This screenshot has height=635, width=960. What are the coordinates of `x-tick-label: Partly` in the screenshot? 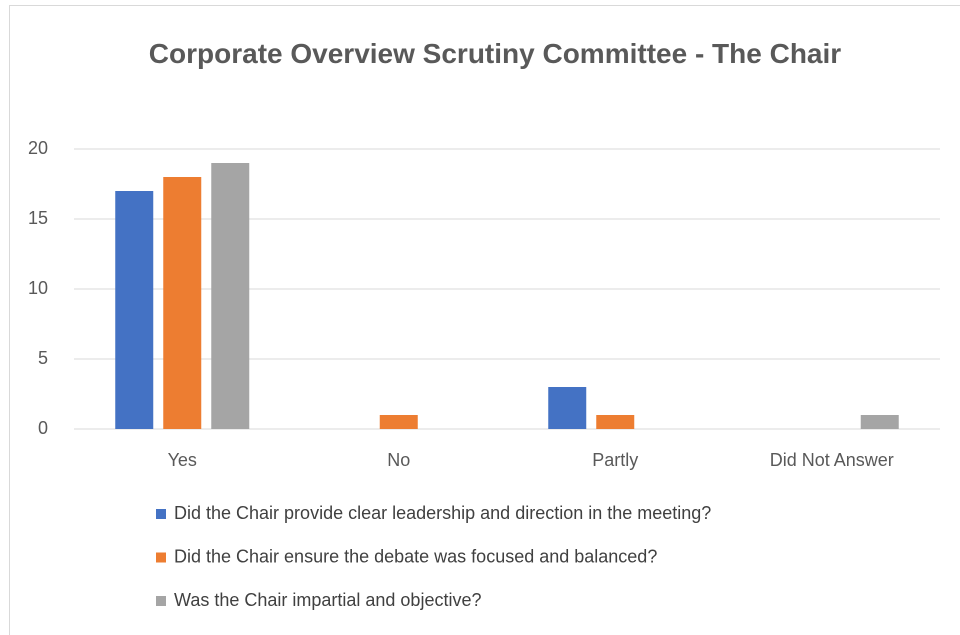 It's located at (615, 460).